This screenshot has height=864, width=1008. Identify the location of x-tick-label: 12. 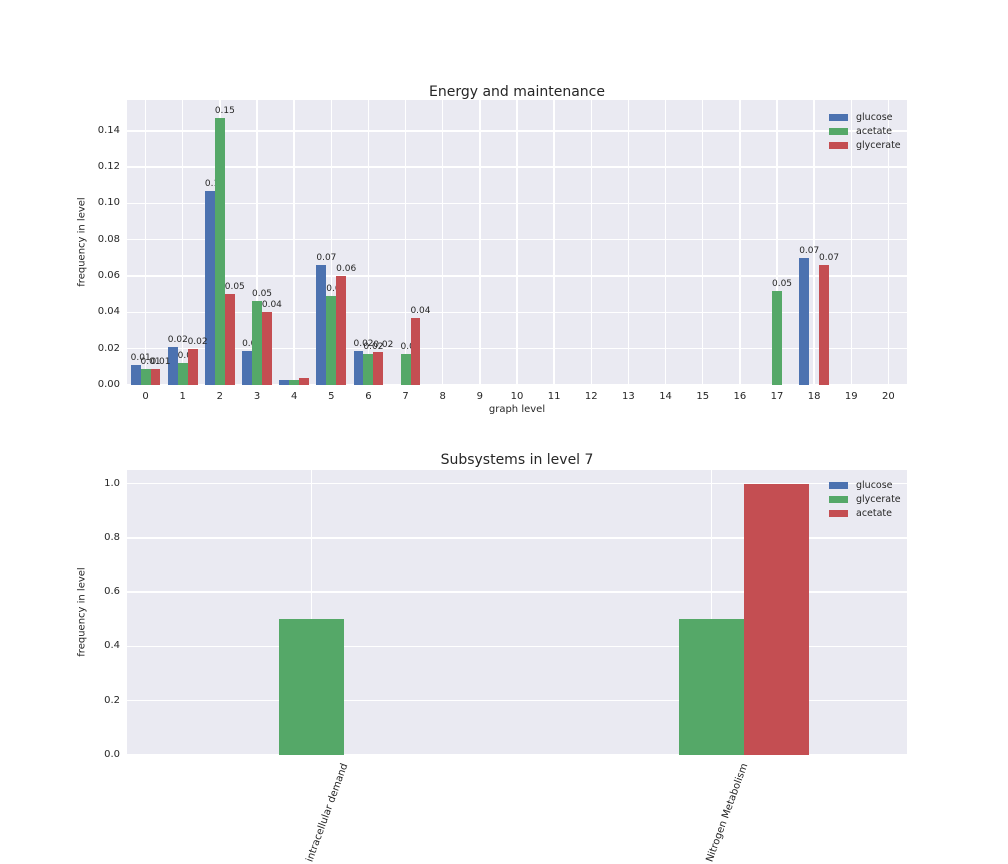
(591, 396).